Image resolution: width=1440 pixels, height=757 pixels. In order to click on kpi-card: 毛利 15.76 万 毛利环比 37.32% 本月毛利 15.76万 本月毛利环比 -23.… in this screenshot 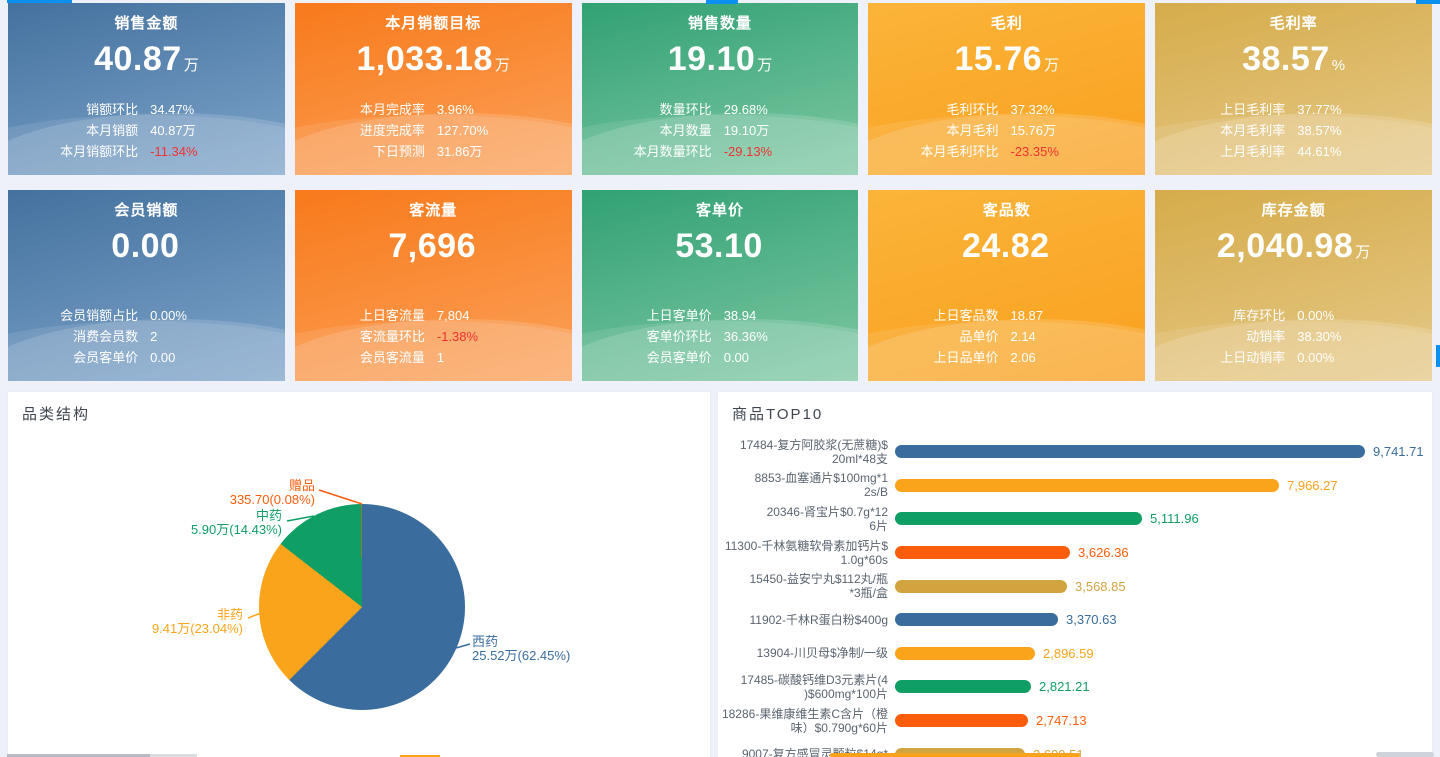, I will do `click(1007, 89)`.